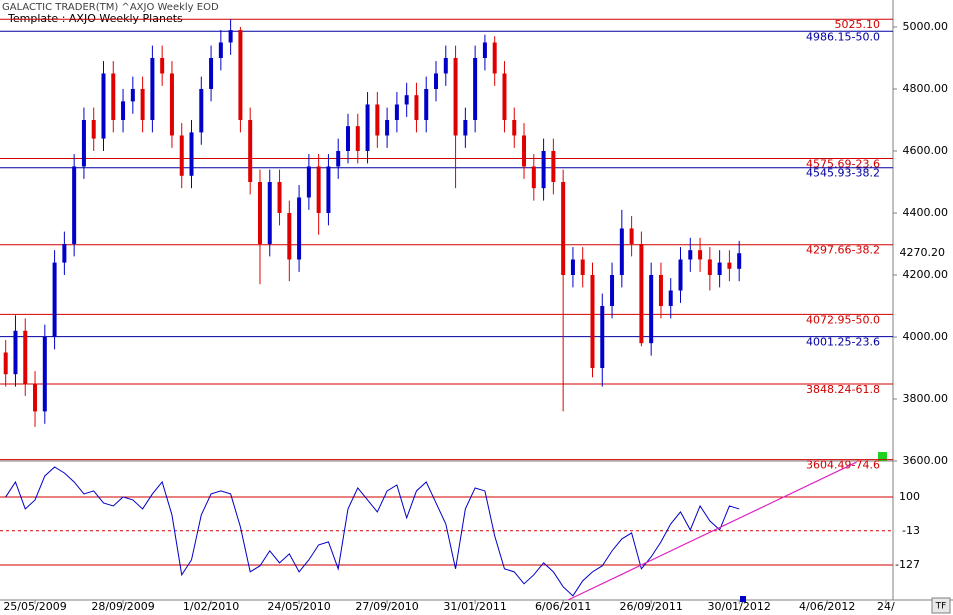 This screenshot has height=615, width=953. I want to click on y-tick-label: 4400.00, so click(926, 212).